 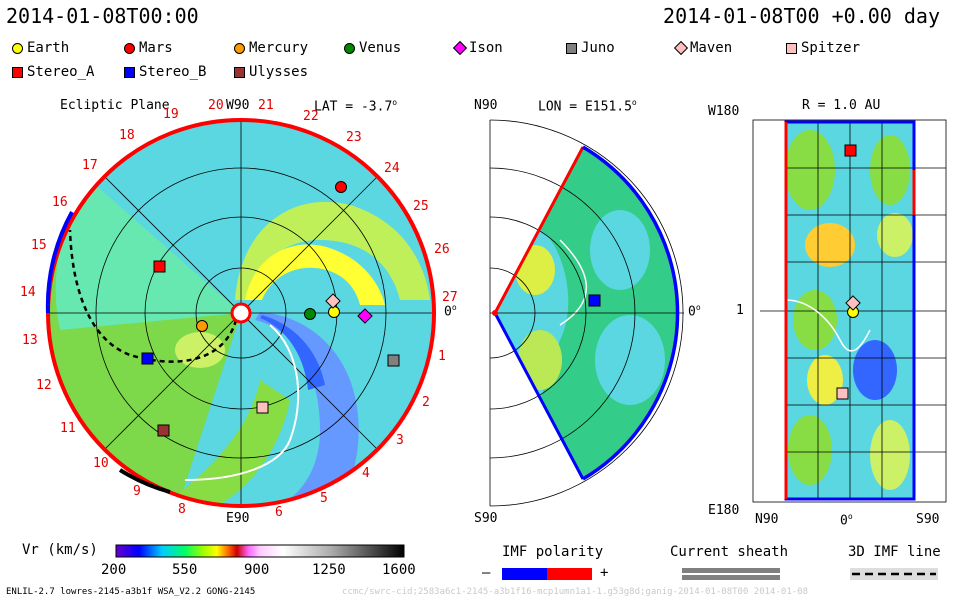 What do you see at coordinates (823, 48) in the screenshot?
I see `legend-spitzer: Spitzer` at bounding box center [823, 48].